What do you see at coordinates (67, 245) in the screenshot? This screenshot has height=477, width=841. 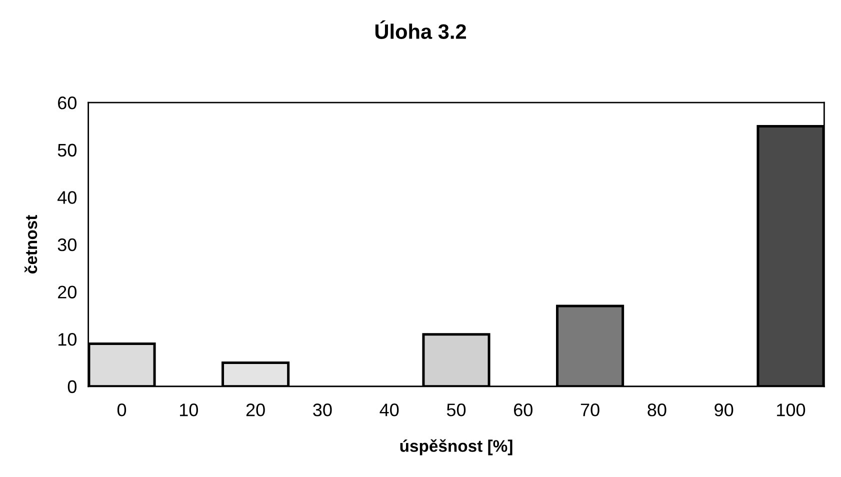 I see `y-tick-label: 30` at bounding box center [67, 245].